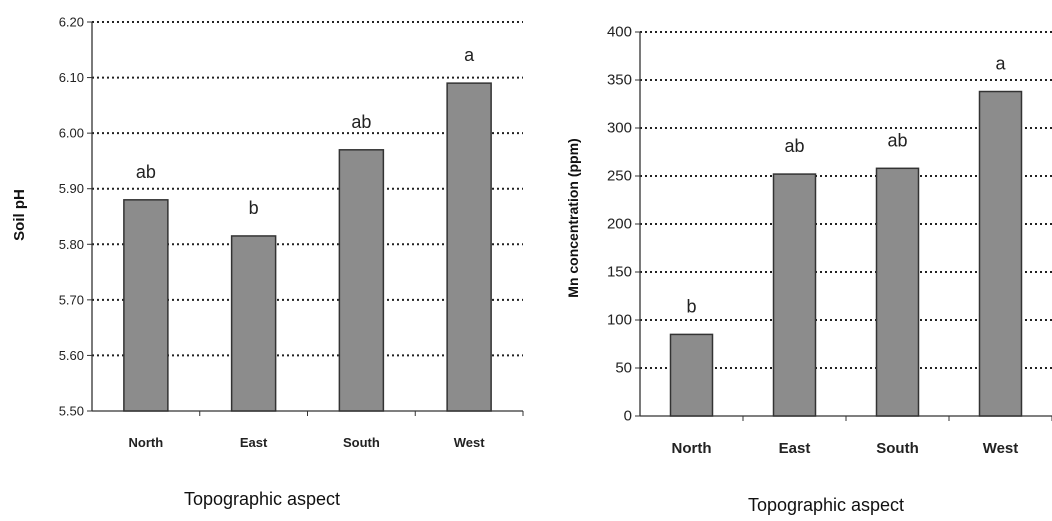 The height and width of the screenshot is (521, 1052). Describe the element at coordinates (19, 215) in the screenshot. I see `y-axis-title: Soil pH` at that location.